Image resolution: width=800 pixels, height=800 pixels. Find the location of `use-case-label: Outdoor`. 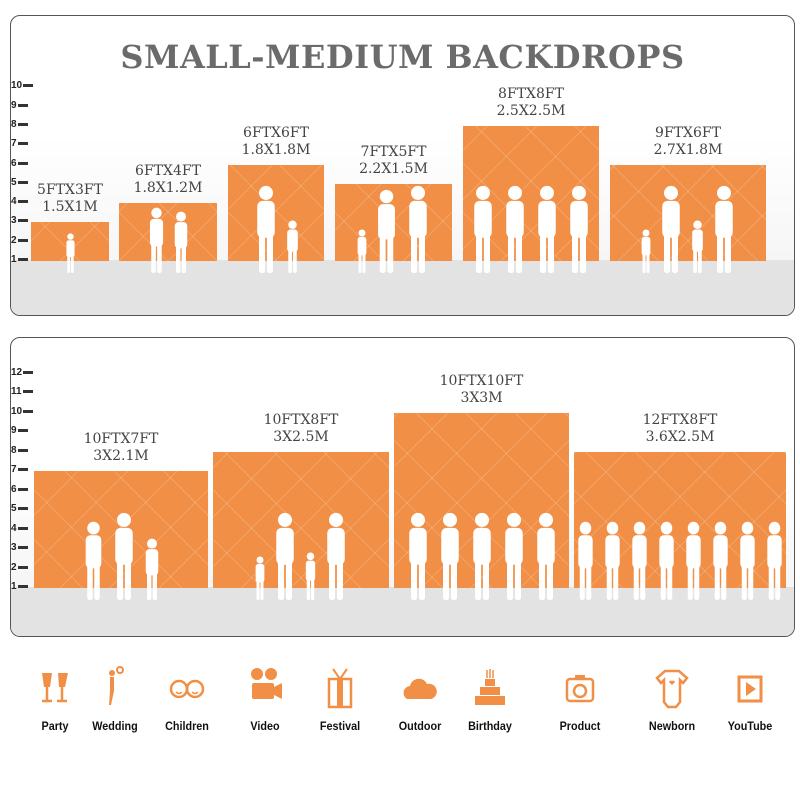

use-case-label: Outdoor is located at coordinates (420, 726).